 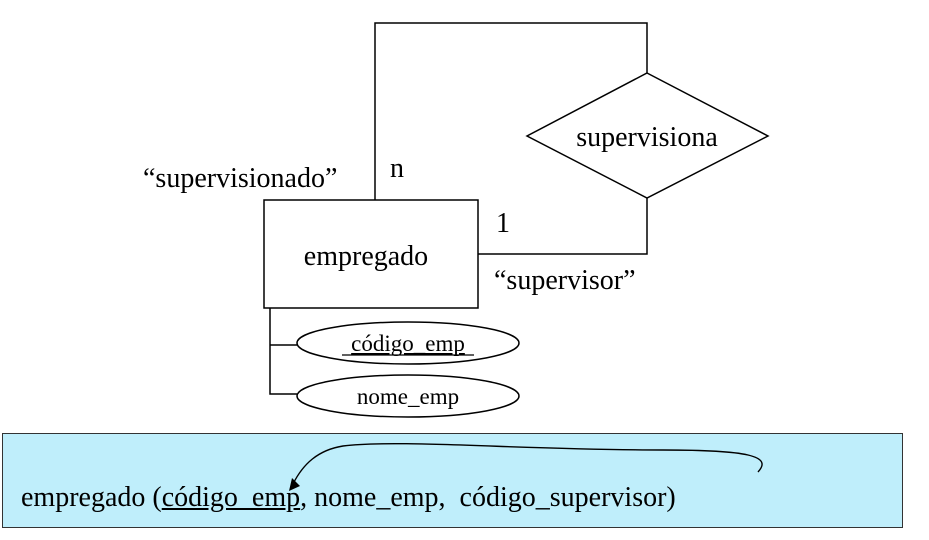 I want to click on entity-label: empregado, so click(x=366, y=256).